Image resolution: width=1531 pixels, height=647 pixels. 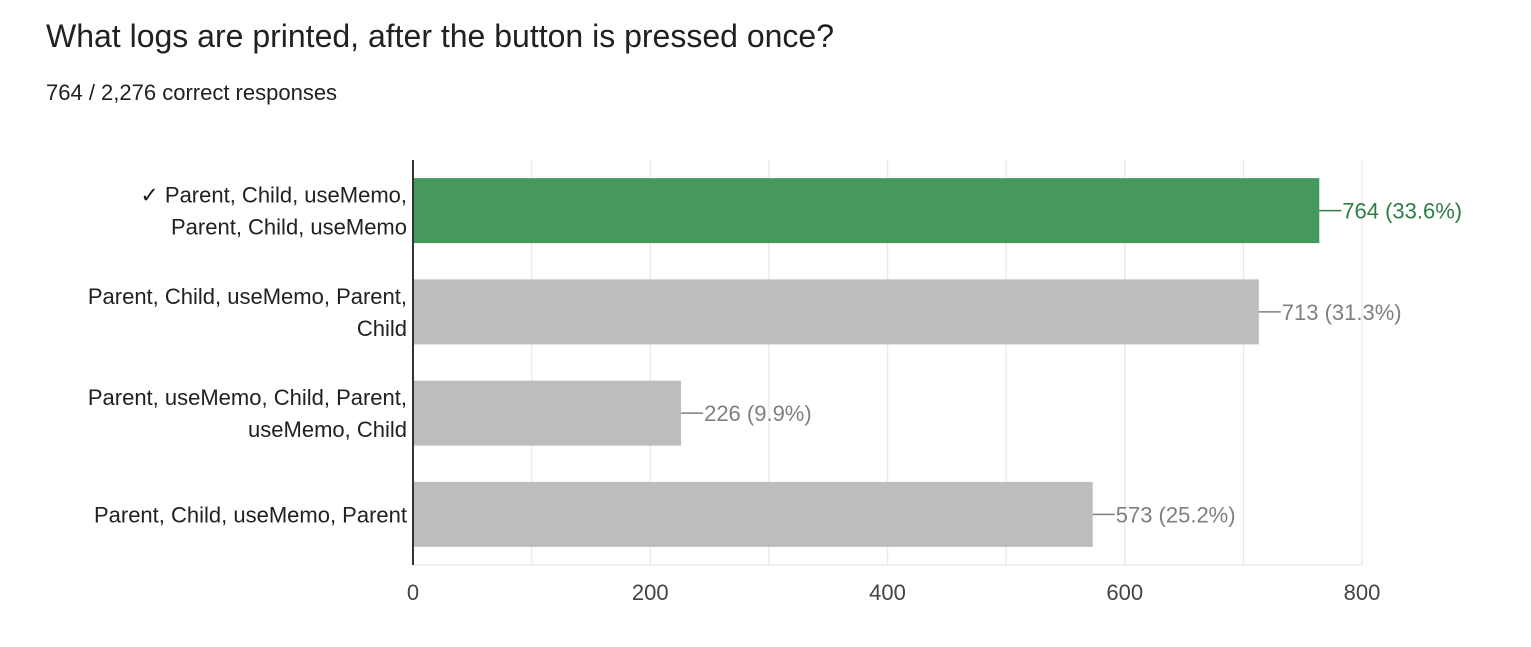 I want to click on category-label: ✓ Parent, Child, useMemo,, so click(x=273, y=195).